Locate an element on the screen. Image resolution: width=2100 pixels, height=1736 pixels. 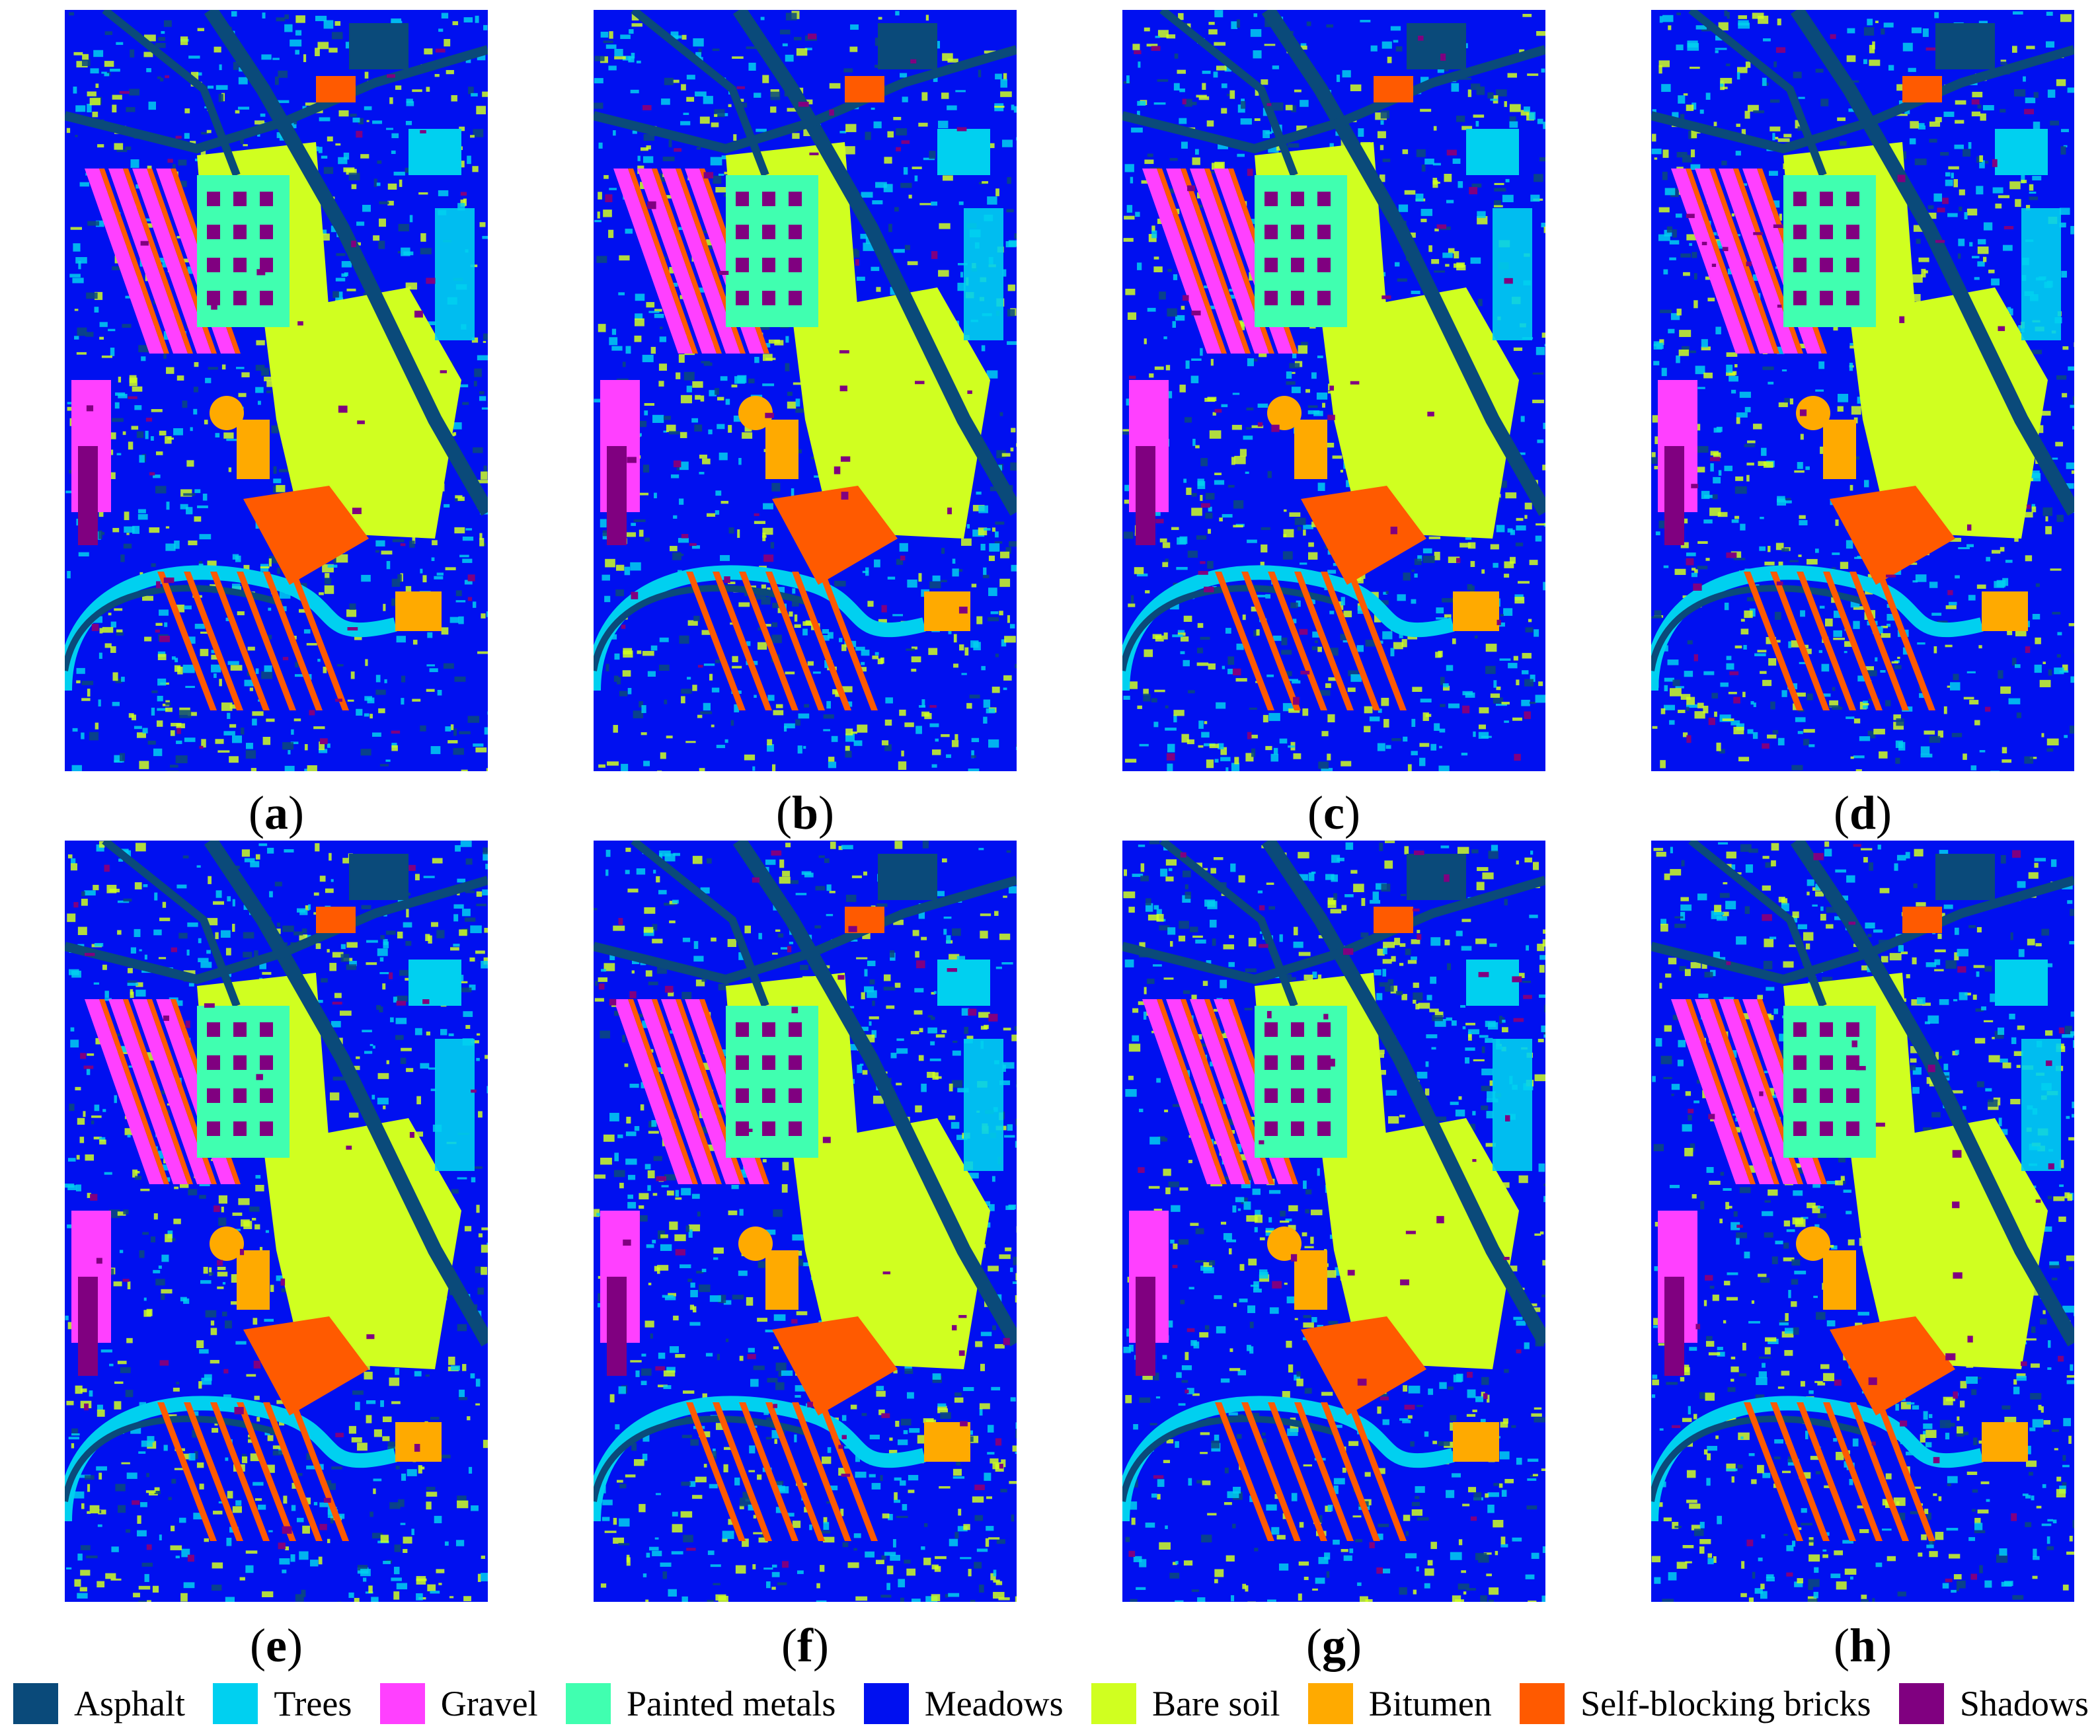
caption-h: (h) is located at coordinates (1862, 1646).